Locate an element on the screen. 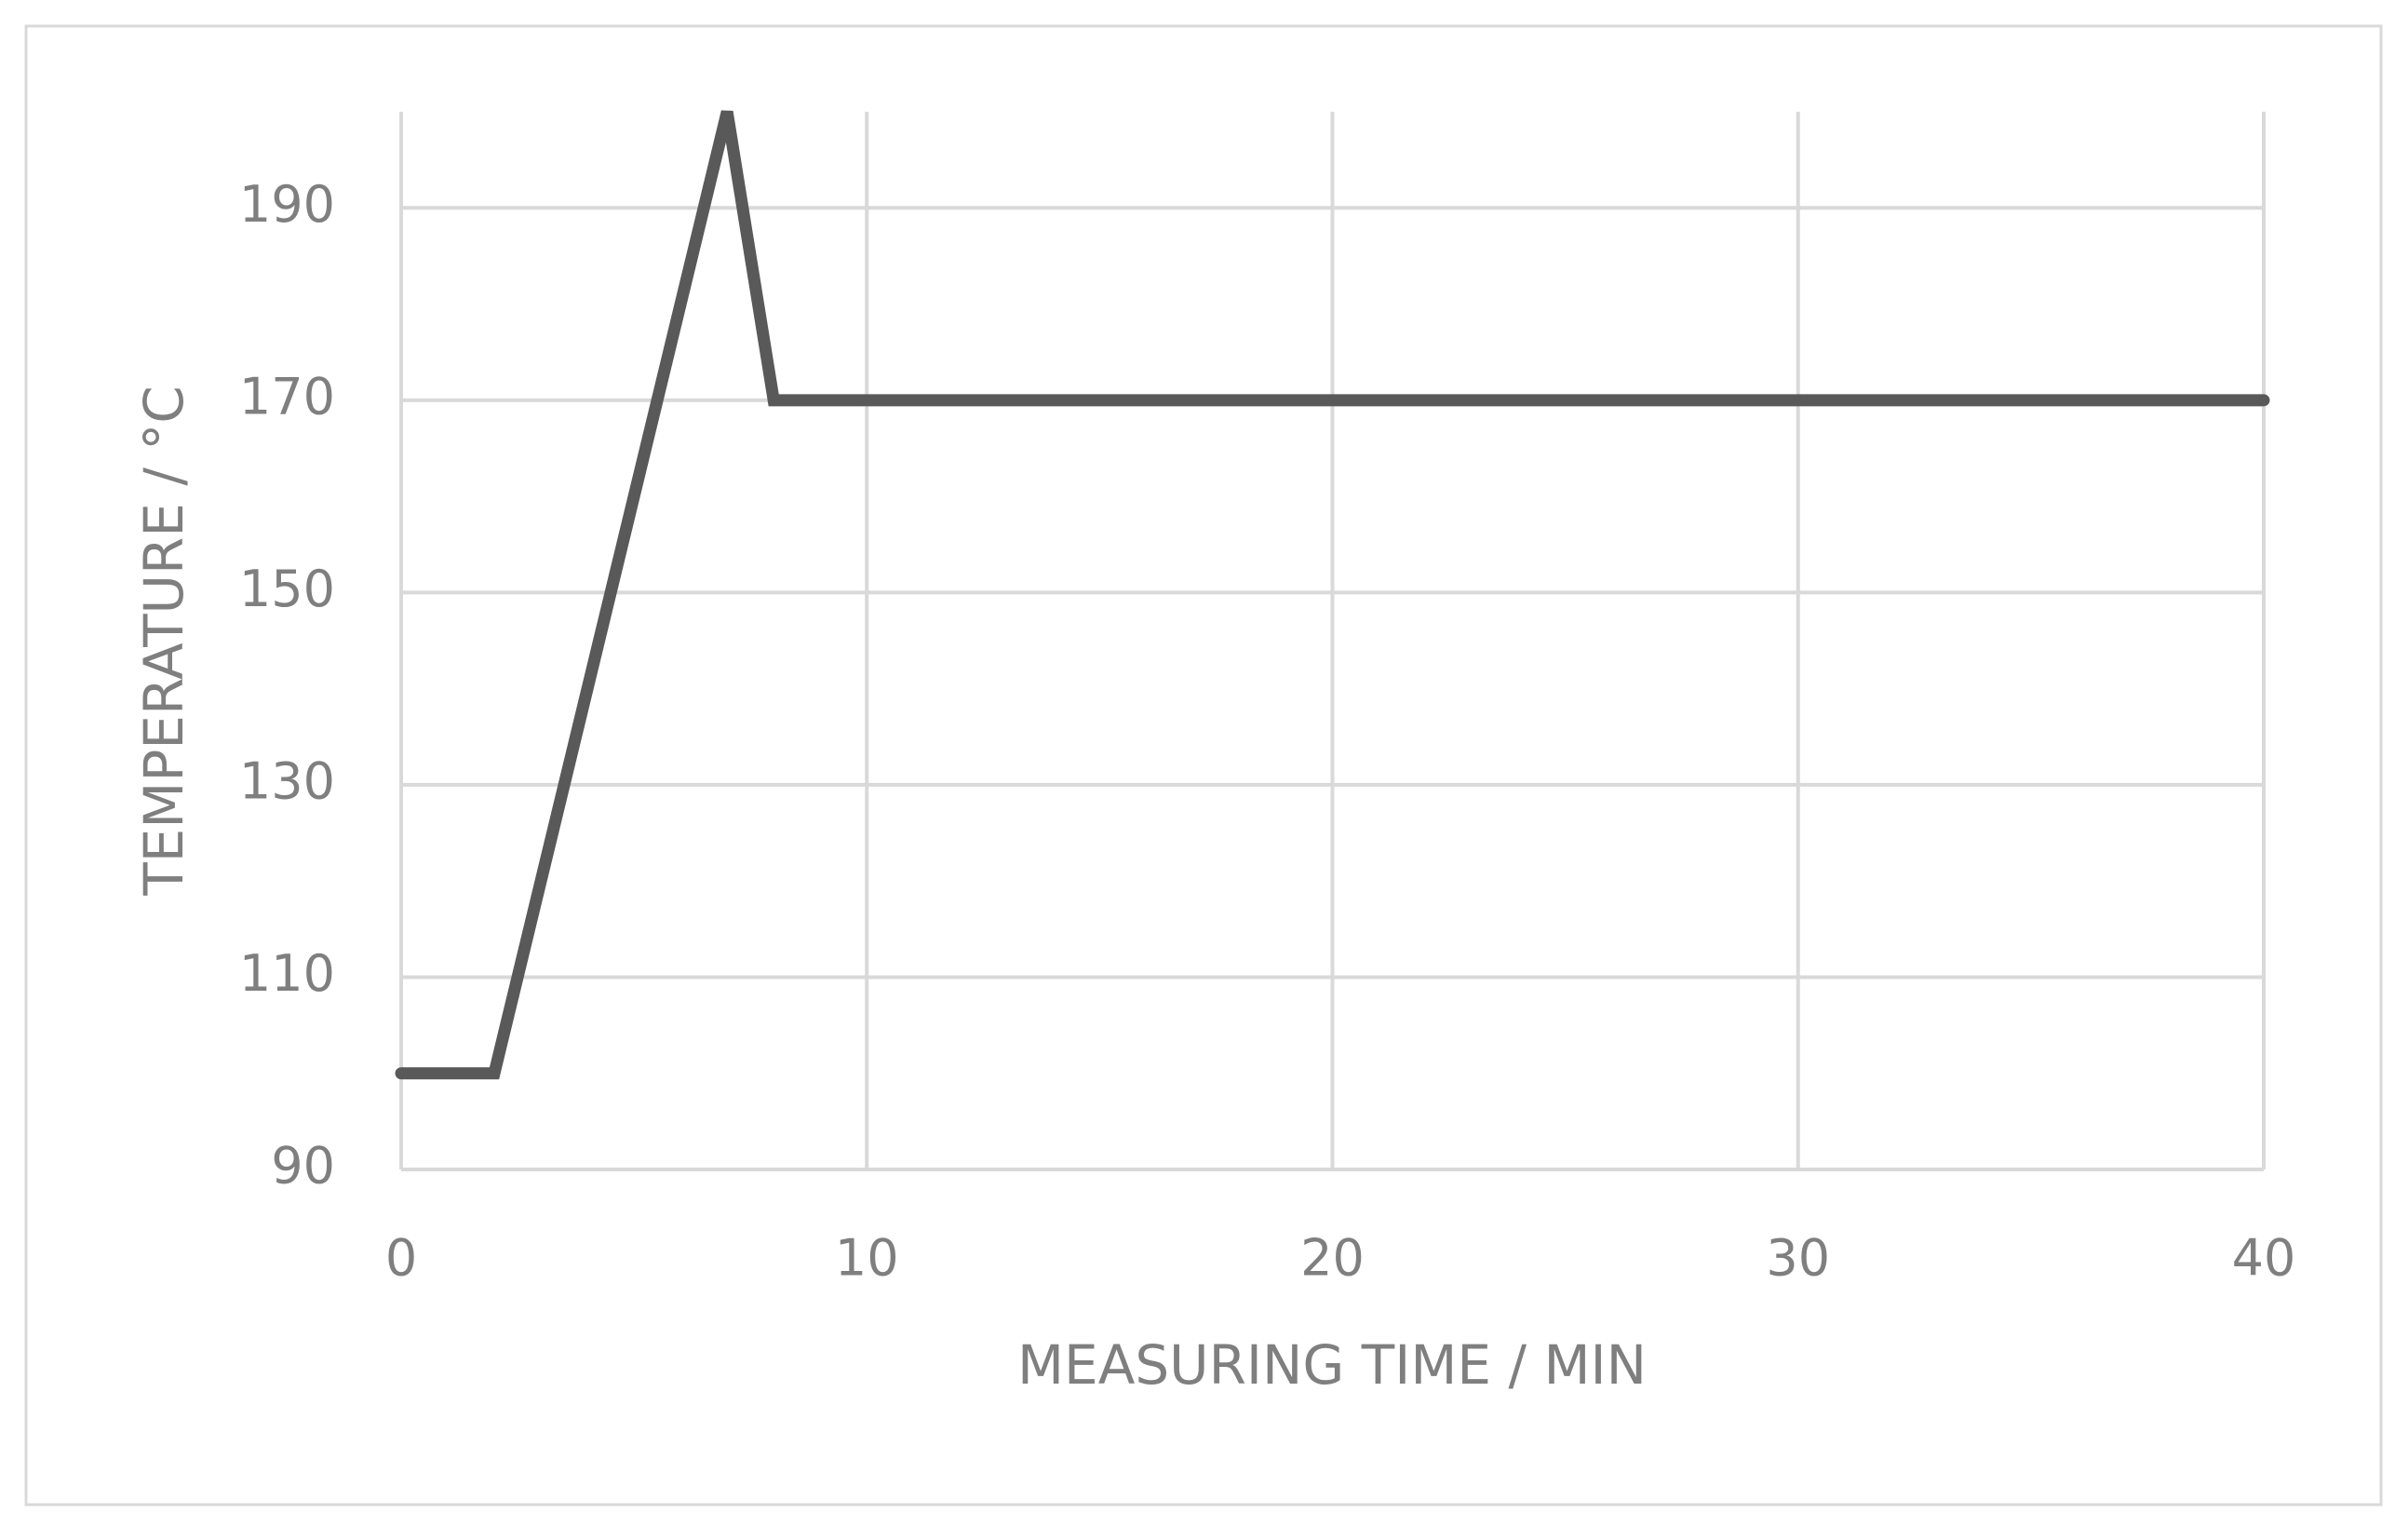 This screenshot has width=2408, height=1527. y-tick-label: 90 is located at coordinates (303, 1166).